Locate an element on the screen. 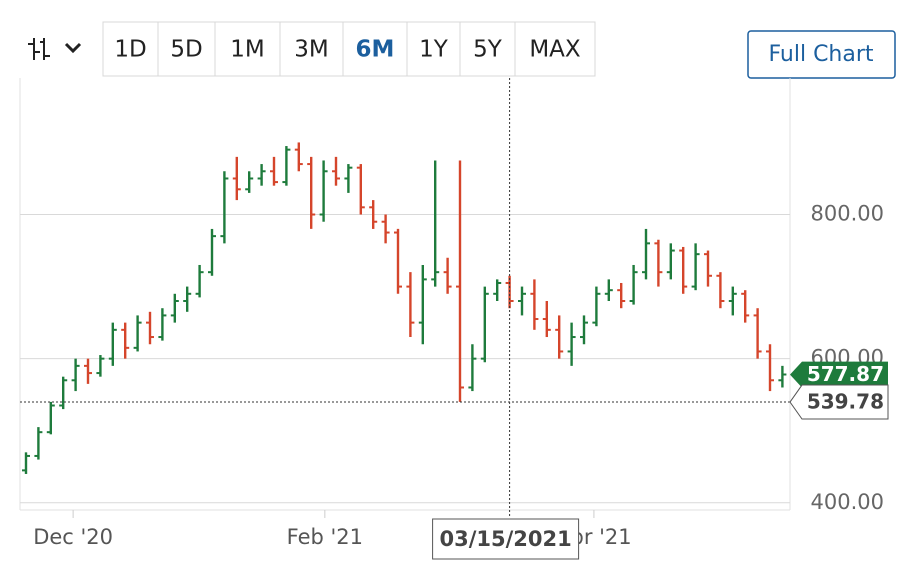 This screenshot has height=578, width=924. crosshair-value-label: 539.78 is located at coordinates (845, 402).